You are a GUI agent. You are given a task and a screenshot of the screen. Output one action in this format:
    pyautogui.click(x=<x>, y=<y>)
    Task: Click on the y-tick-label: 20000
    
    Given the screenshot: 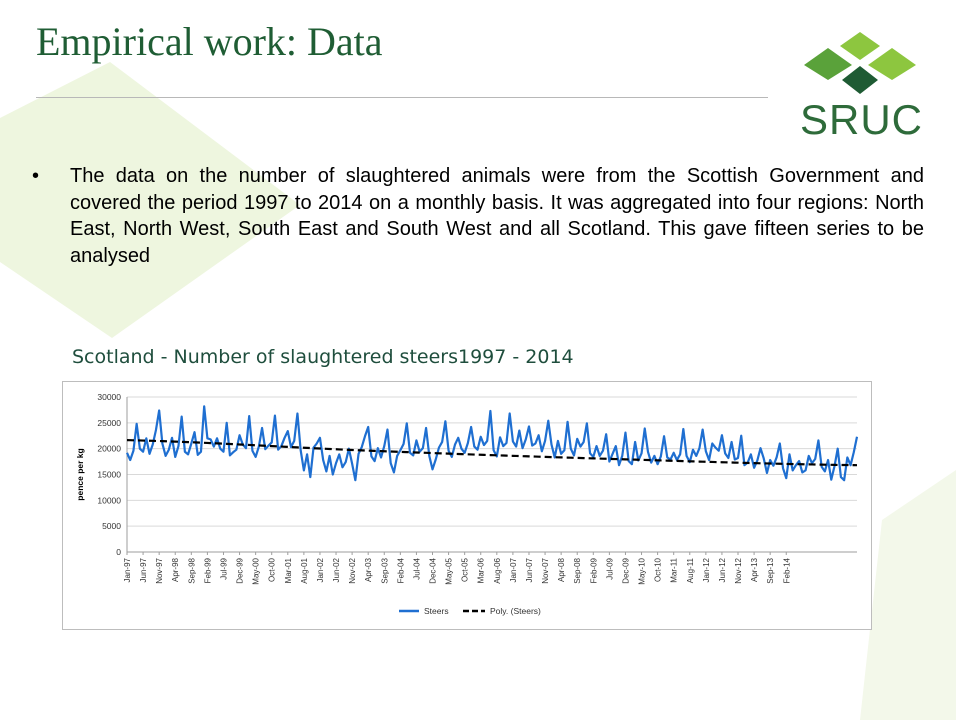 What is the action you would take?
    pyautogui.click(x=109, y=449)
    